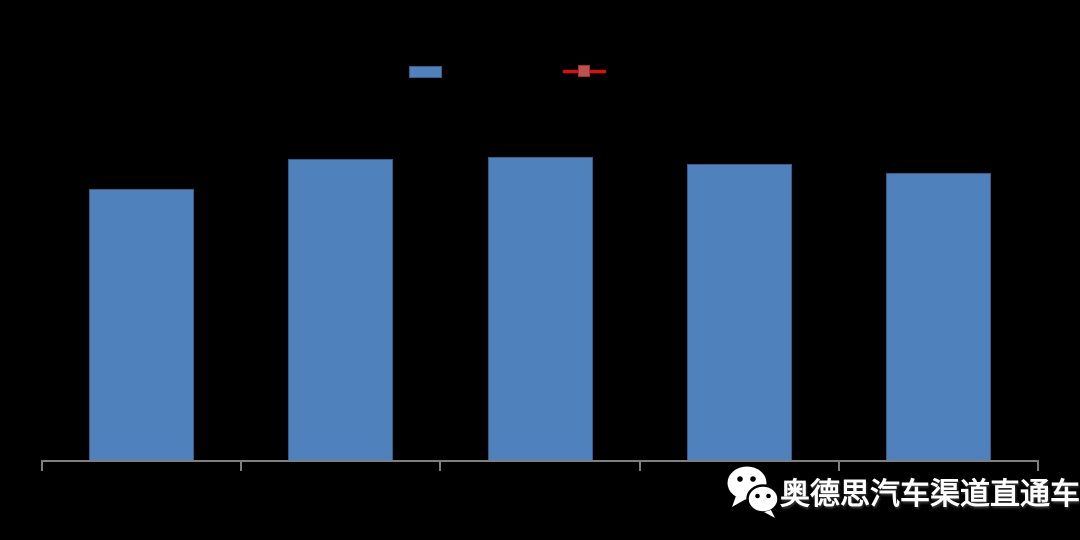 The width and height of the screenshot is (1080, 540). I want to click on wechat-icon, so click(753, 492).